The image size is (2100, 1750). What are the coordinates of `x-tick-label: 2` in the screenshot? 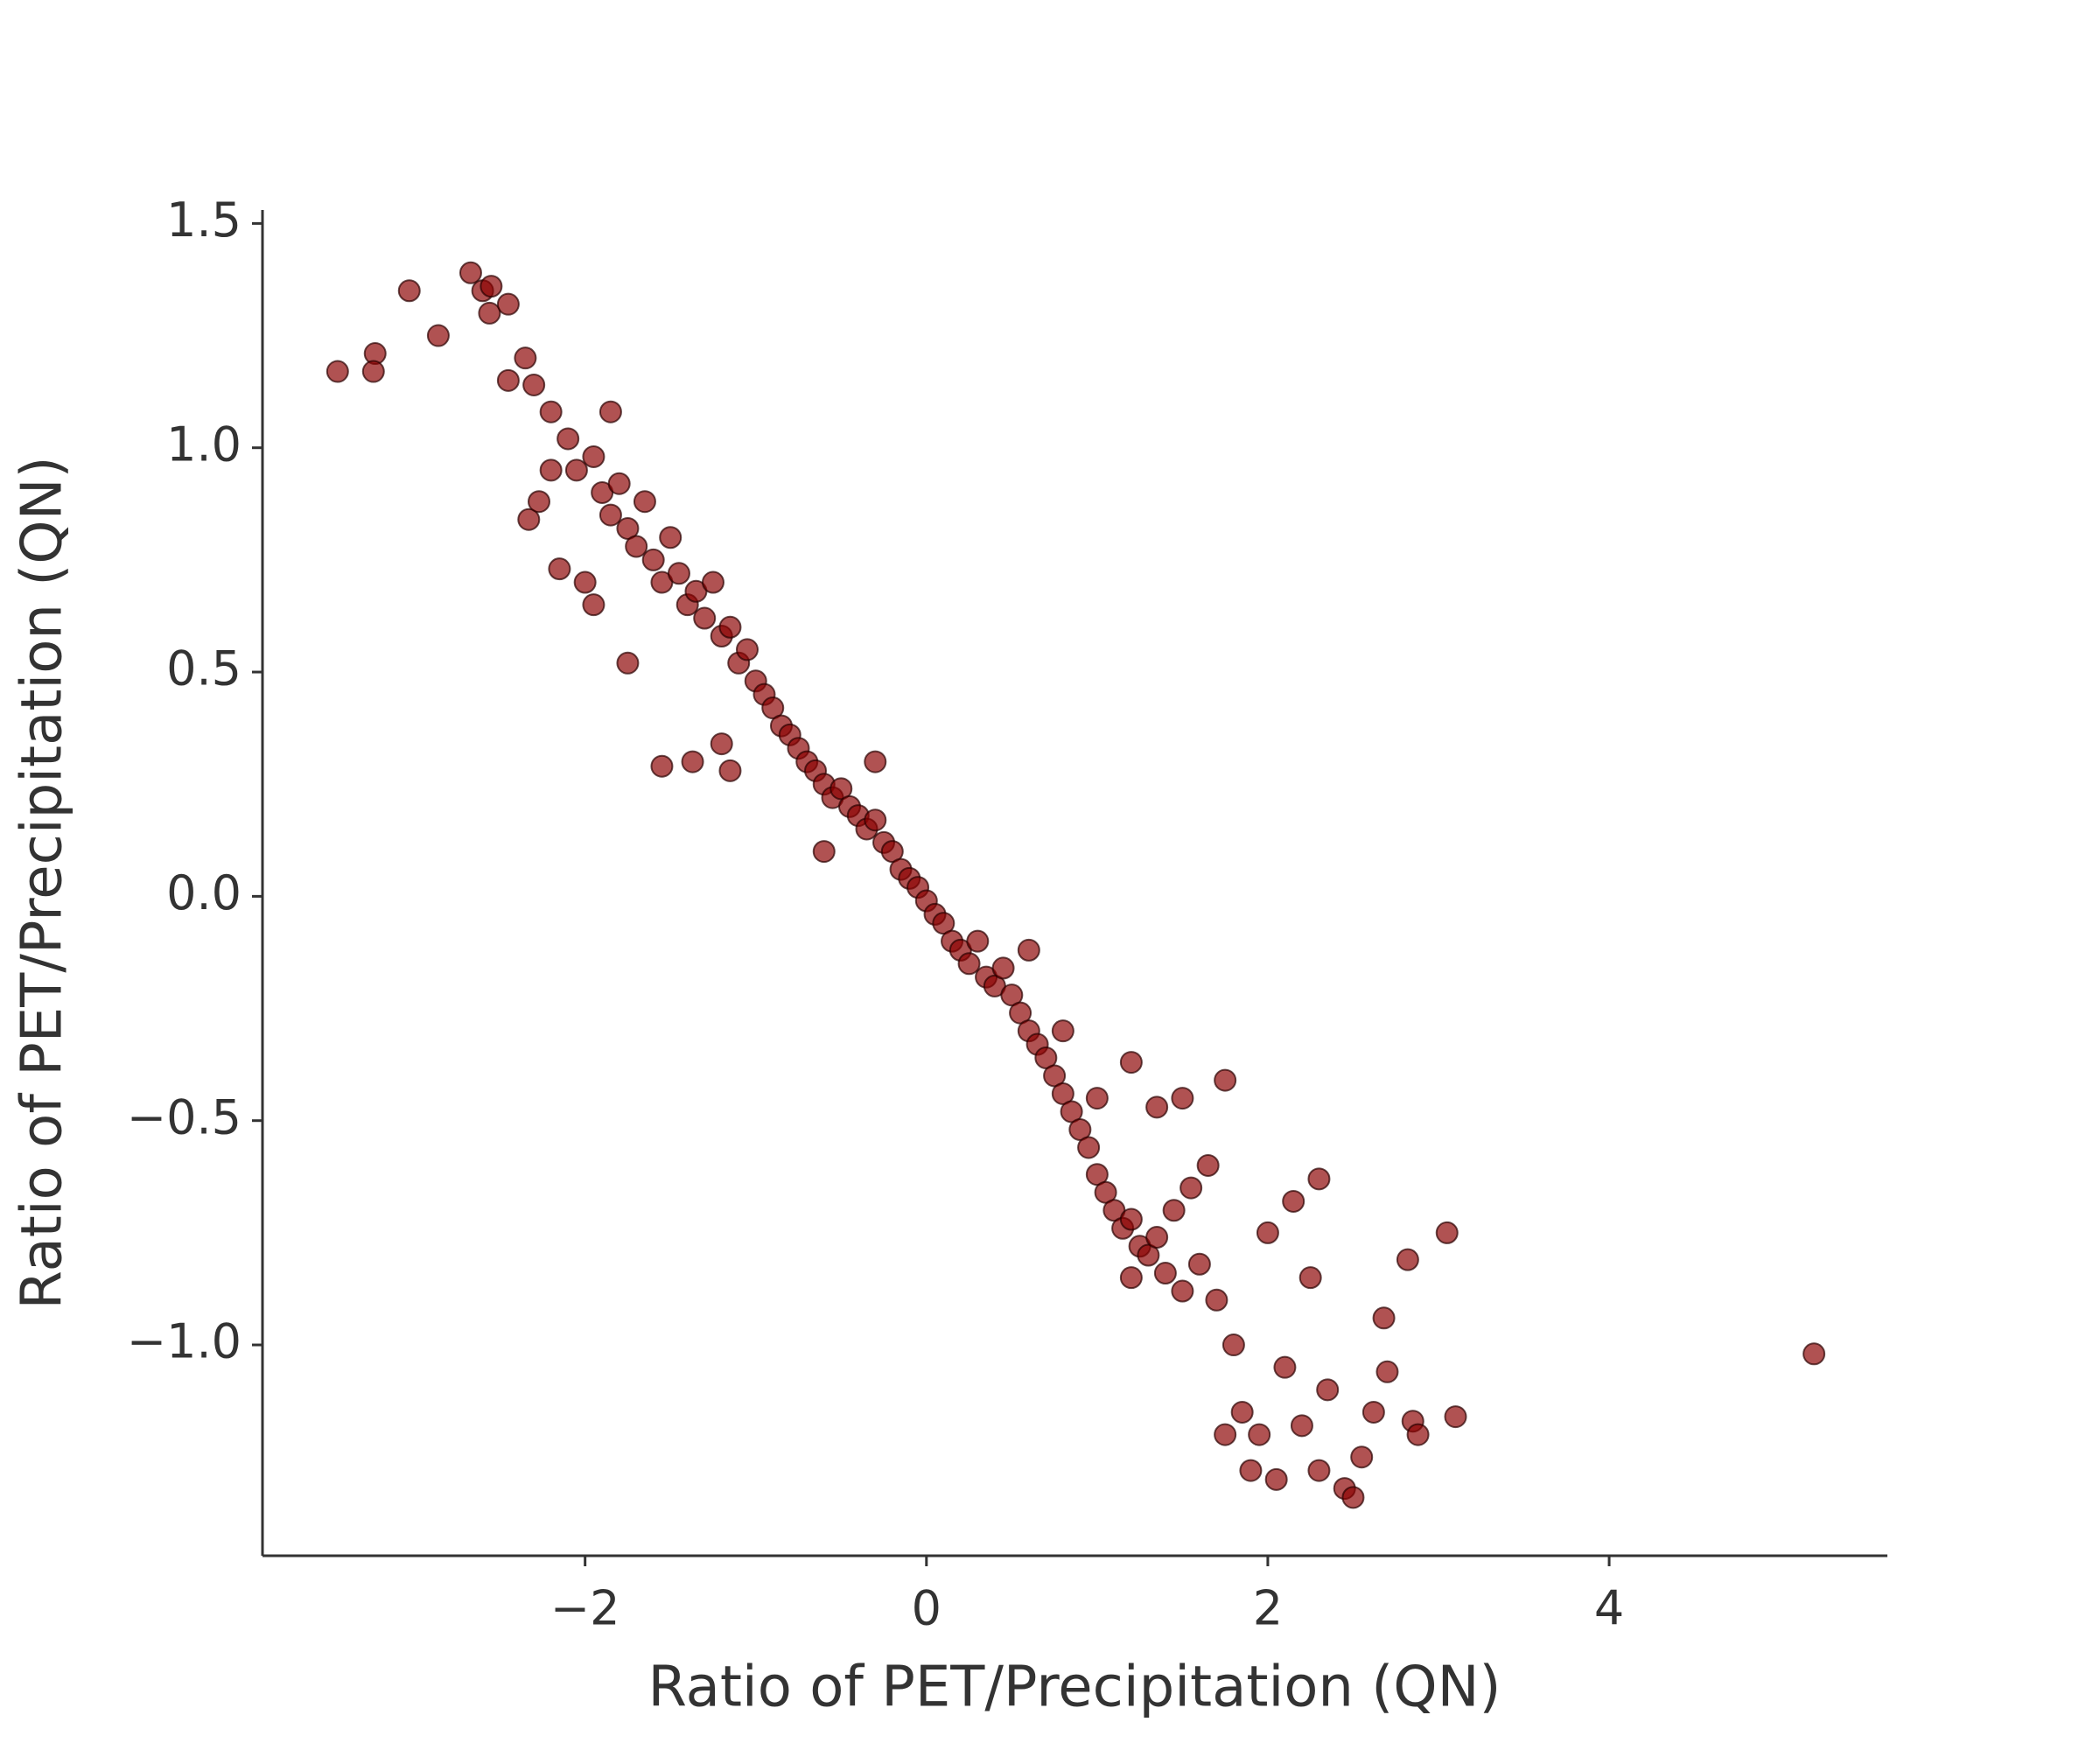 It's located at (1268, 1608).